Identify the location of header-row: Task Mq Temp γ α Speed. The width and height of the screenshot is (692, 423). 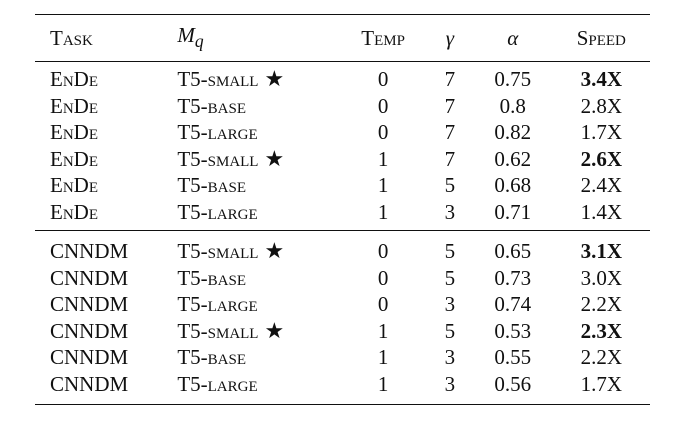
(342, 38).